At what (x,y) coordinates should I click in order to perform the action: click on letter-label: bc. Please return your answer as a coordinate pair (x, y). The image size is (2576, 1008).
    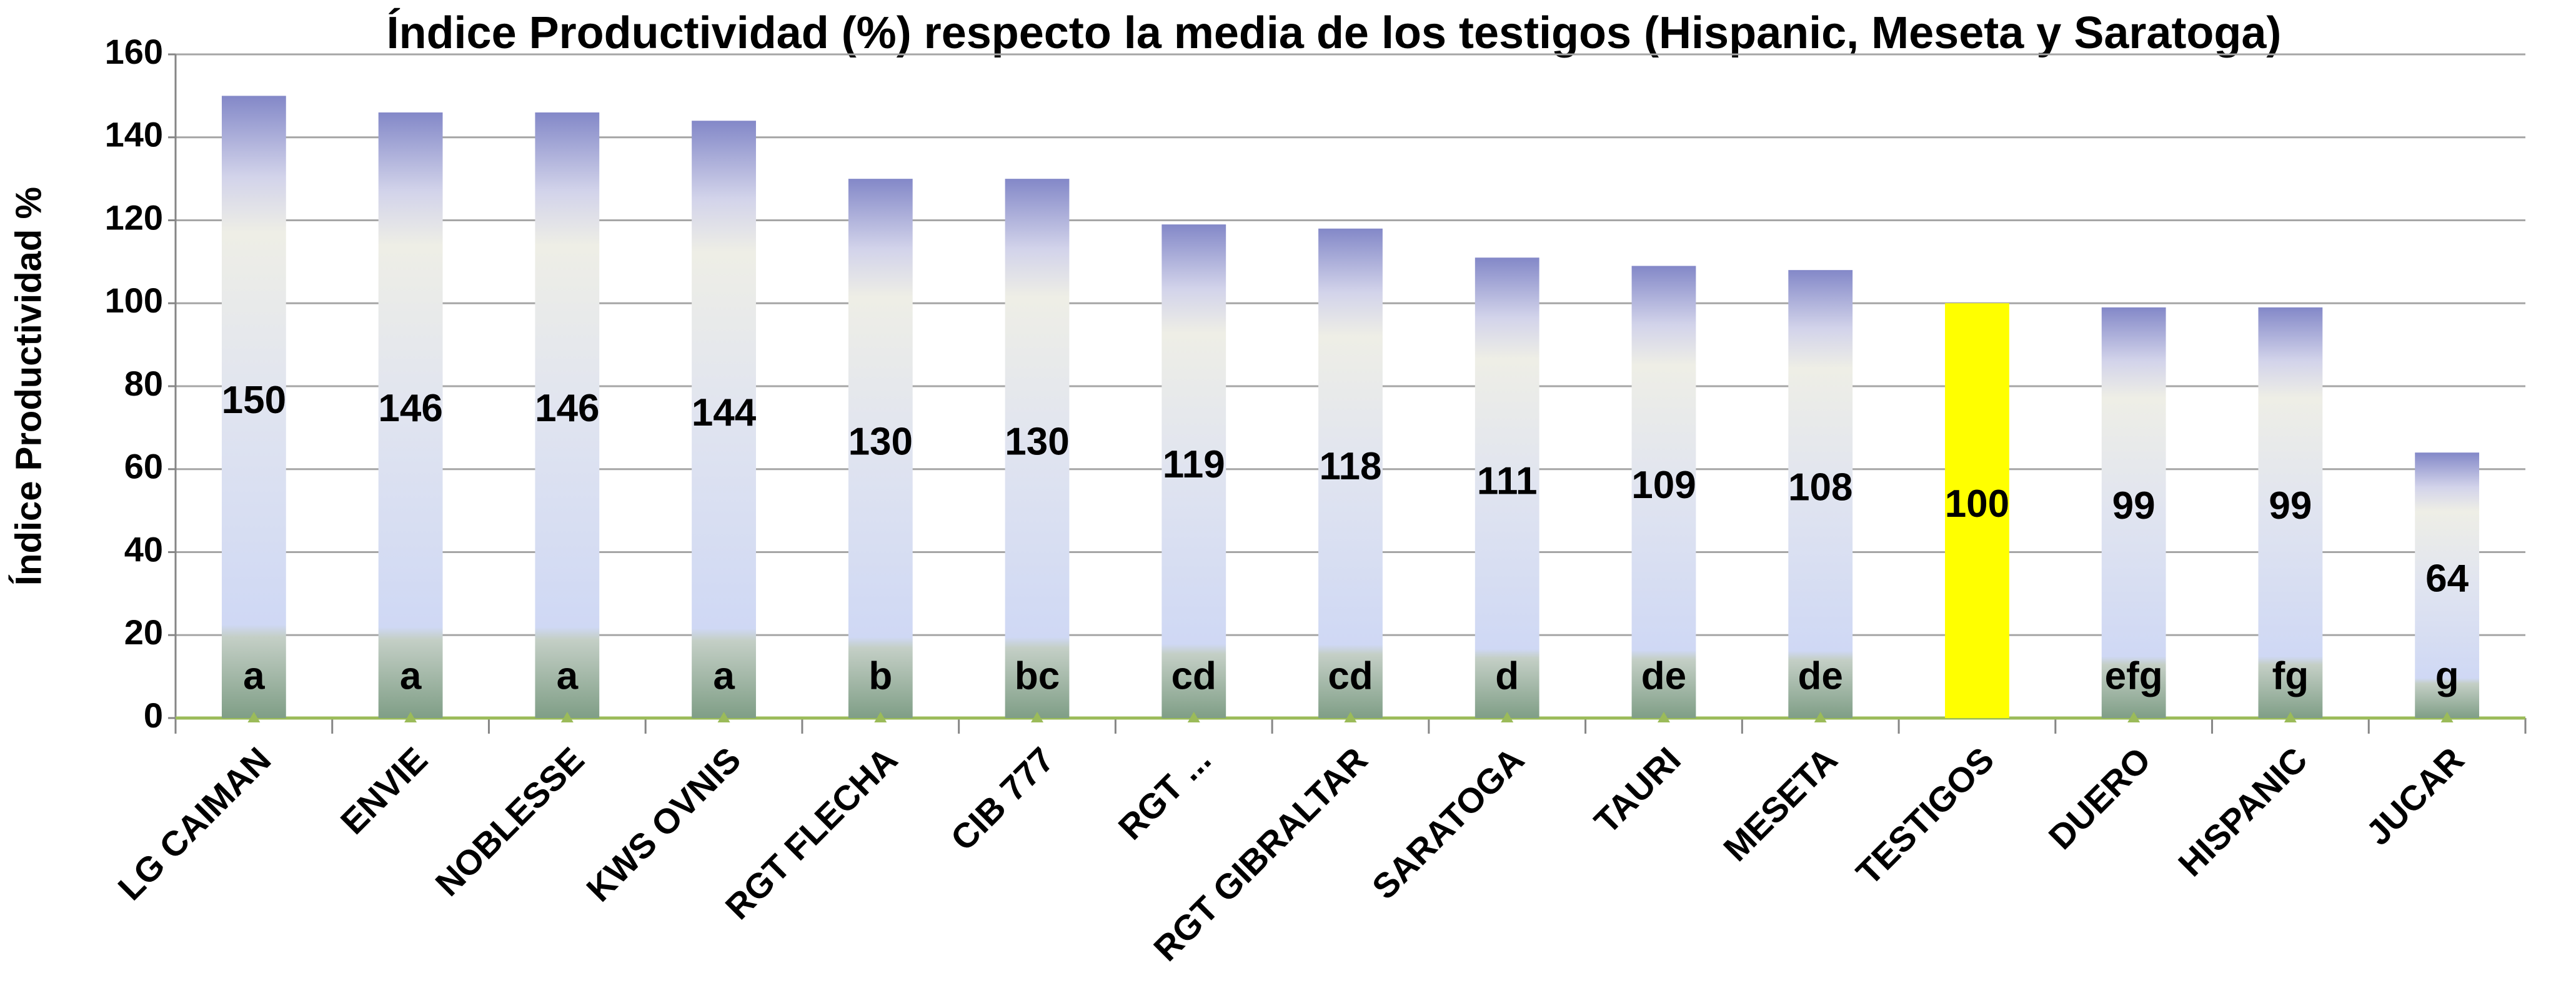
    Looking at the image, I should click on (1037, 675).